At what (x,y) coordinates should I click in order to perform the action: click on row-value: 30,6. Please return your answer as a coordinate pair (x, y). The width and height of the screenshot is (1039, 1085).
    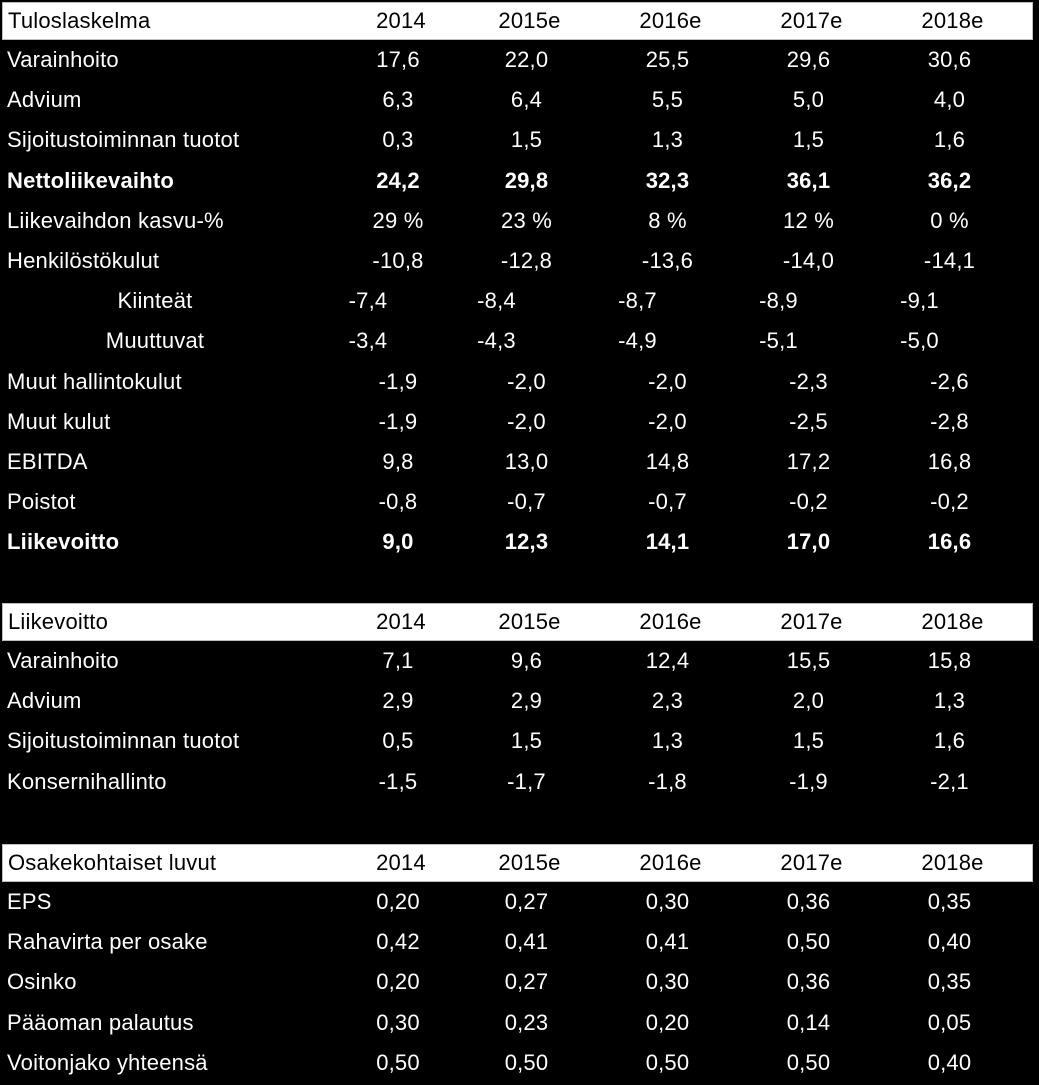
    Looking at the image, I should click on (949, 60).